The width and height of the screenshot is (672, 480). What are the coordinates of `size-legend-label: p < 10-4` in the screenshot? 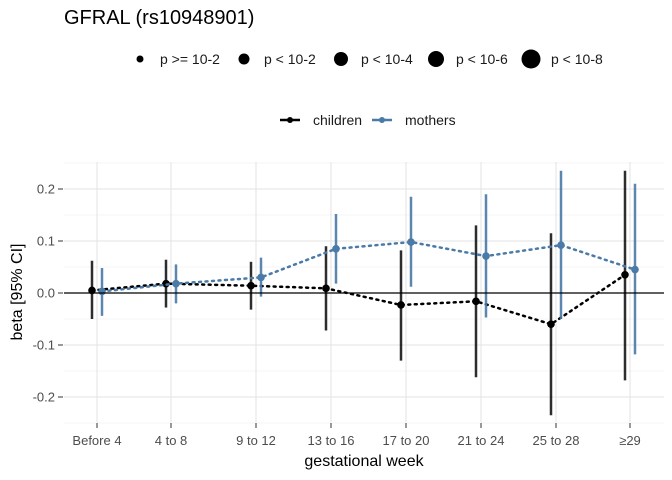 It's located at (387, 59).